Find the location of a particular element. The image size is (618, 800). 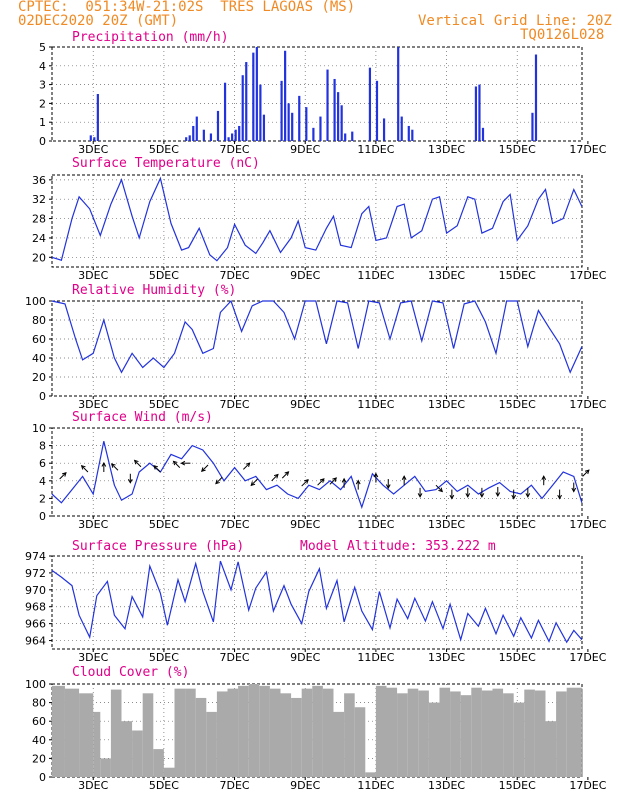

temp-line is located at coordinates (317, 219).